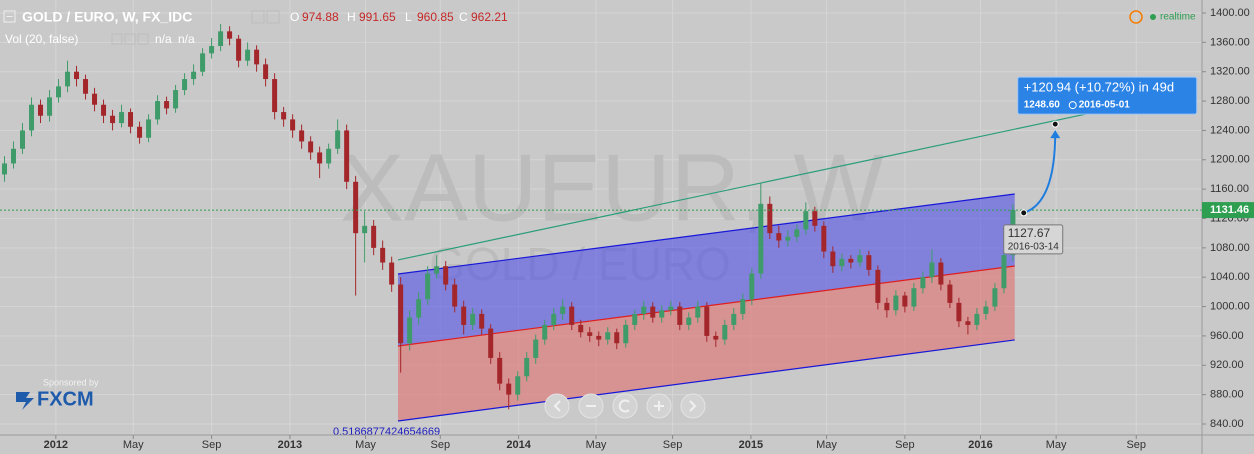  What do you see at coordinates (1136, 17) in the screenshot?
I see `alert-icon` at bounding box center [1136, 17].